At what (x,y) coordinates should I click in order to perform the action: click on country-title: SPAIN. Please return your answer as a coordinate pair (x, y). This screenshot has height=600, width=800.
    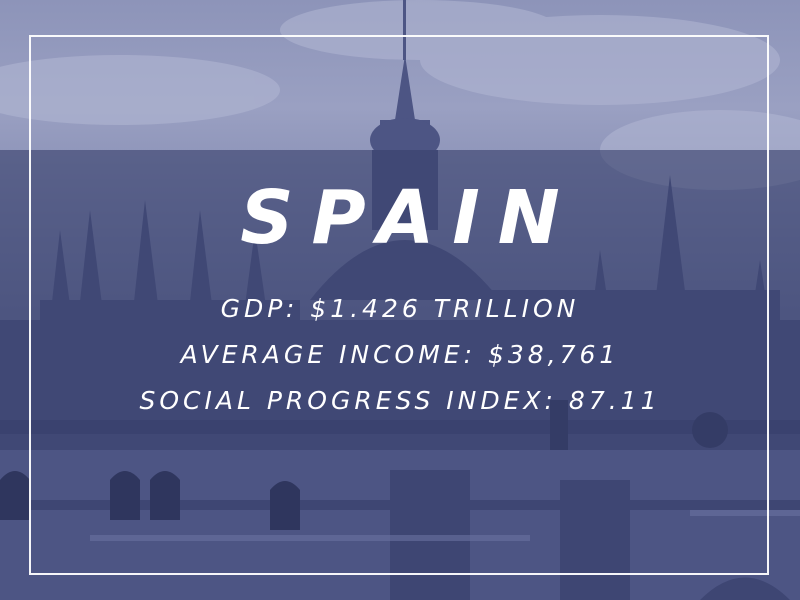
    Looking at the image, I should click on (409, 218).